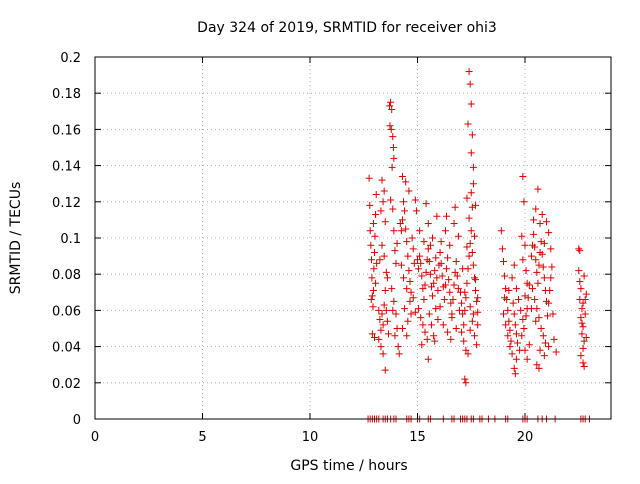  What do you see at coordinates (66, 203) in the screenshot?
I see `y-tick-label: 0.12` at bounding box center [66, 203].